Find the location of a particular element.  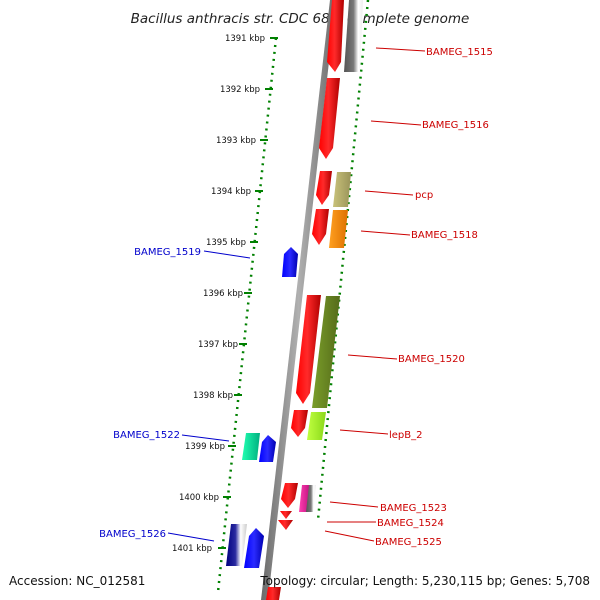

gene-label-bameg-1516: BAMEG_1516 is located at coordinates (455, 125).